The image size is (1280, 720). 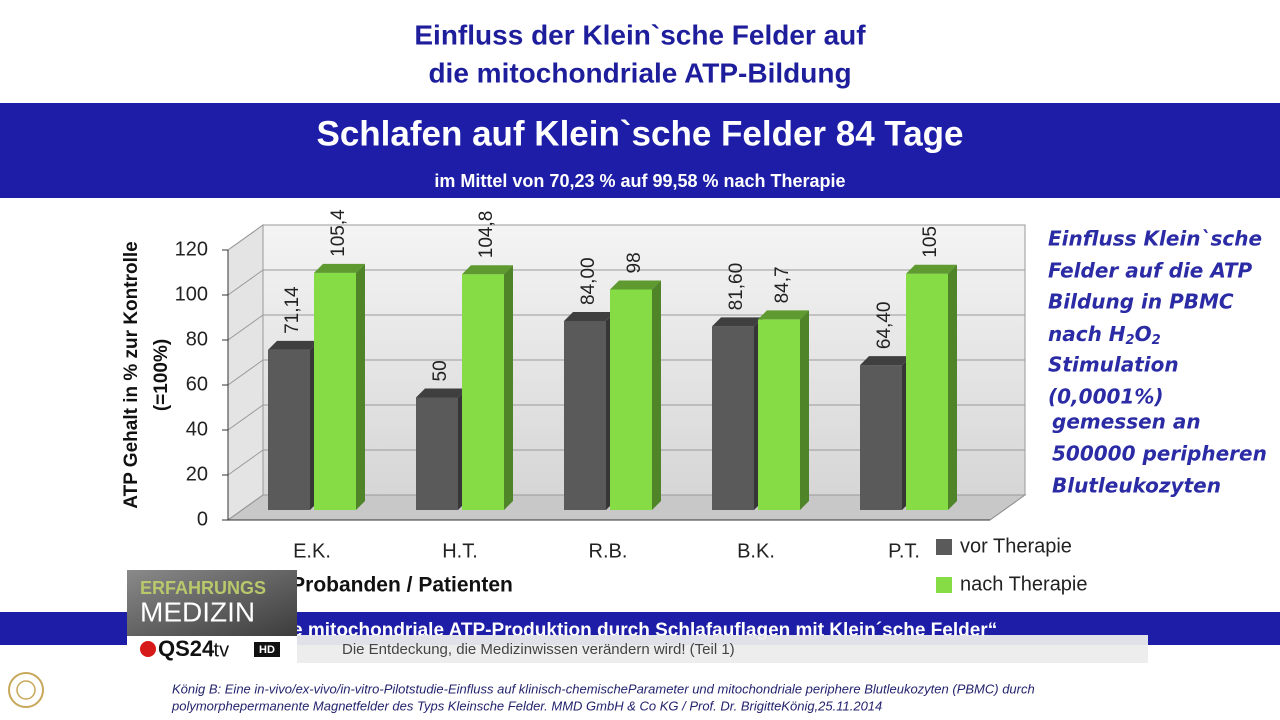 I want to click on y-tick-label: 40, so click(x=197, y=429).